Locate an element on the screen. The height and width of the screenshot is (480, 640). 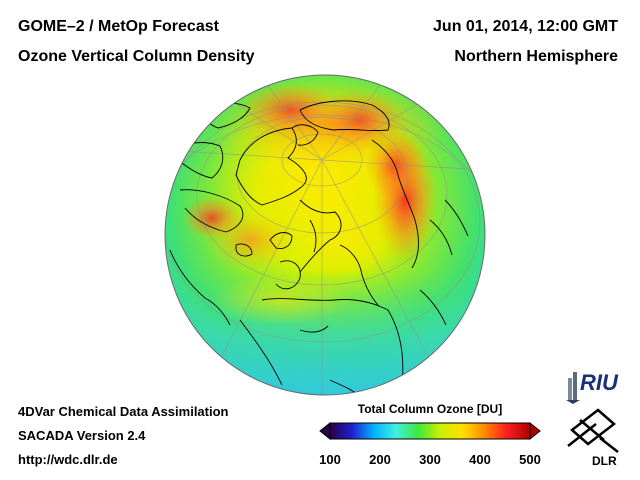
colorbar-tick-label: 300 is located at coordinates (430, 459).